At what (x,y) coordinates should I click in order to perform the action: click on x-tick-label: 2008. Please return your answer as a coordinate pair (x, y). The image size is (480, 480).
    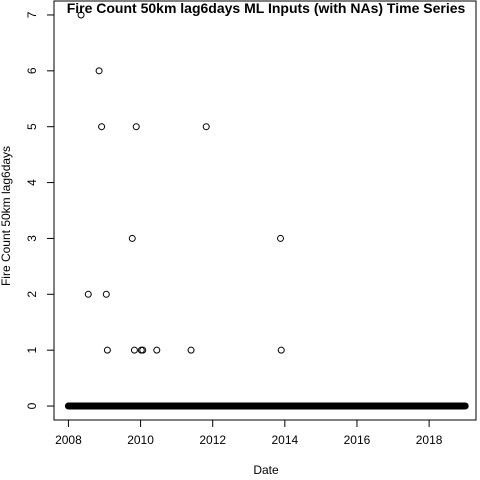
    Looking at the image, I should click on (68, 440).